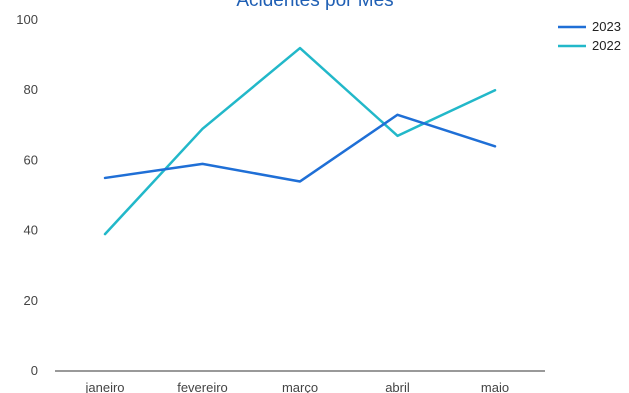  Describe the element at coordinates (31, 300) in the screenshot. I see `y-tick-label: 20` at that location.